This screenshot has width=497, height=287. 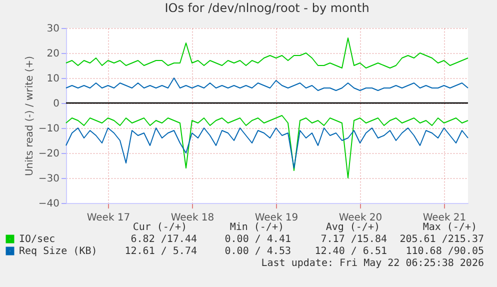 I want to click on chart-title: IOs for /dev/nlnog/root - by month, so click(x=267, y=8).